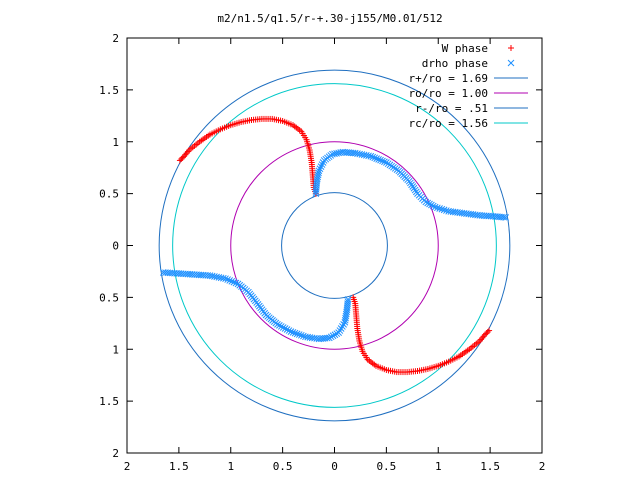 The height and width of the screenshot is (480, 640). Describe the element at coordinates (334, 466) in the screenshot. I see `x-tick-label-4: 0` at that location.